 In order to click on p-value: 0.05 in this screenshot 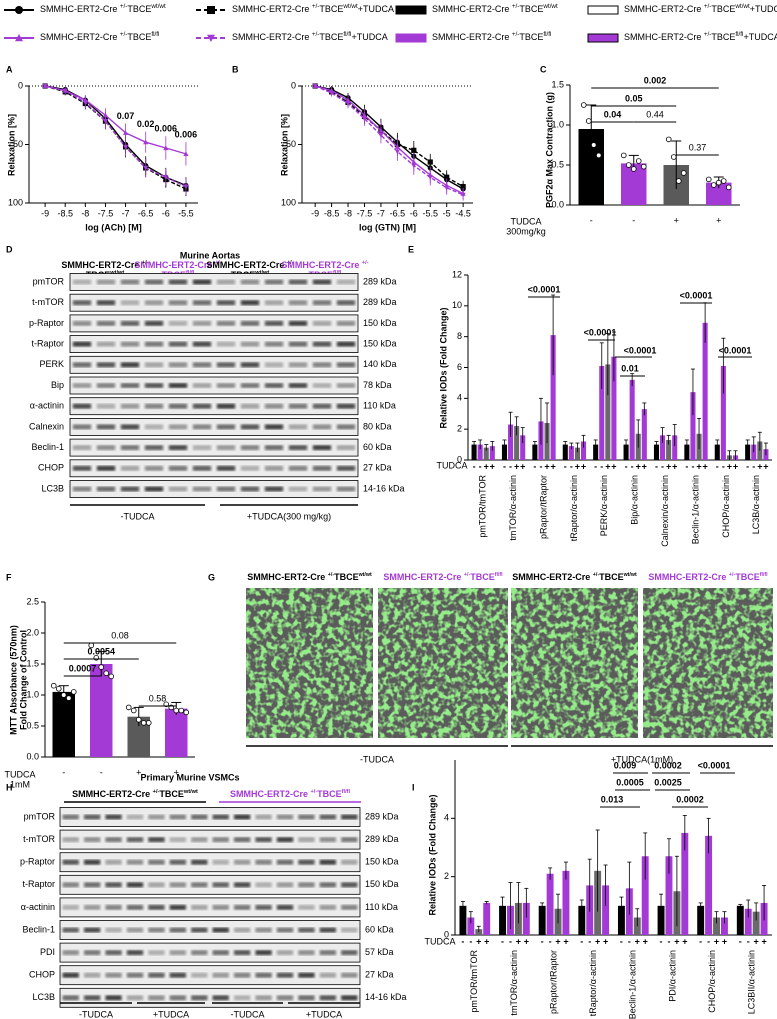, I will do `click(634, 98)`.